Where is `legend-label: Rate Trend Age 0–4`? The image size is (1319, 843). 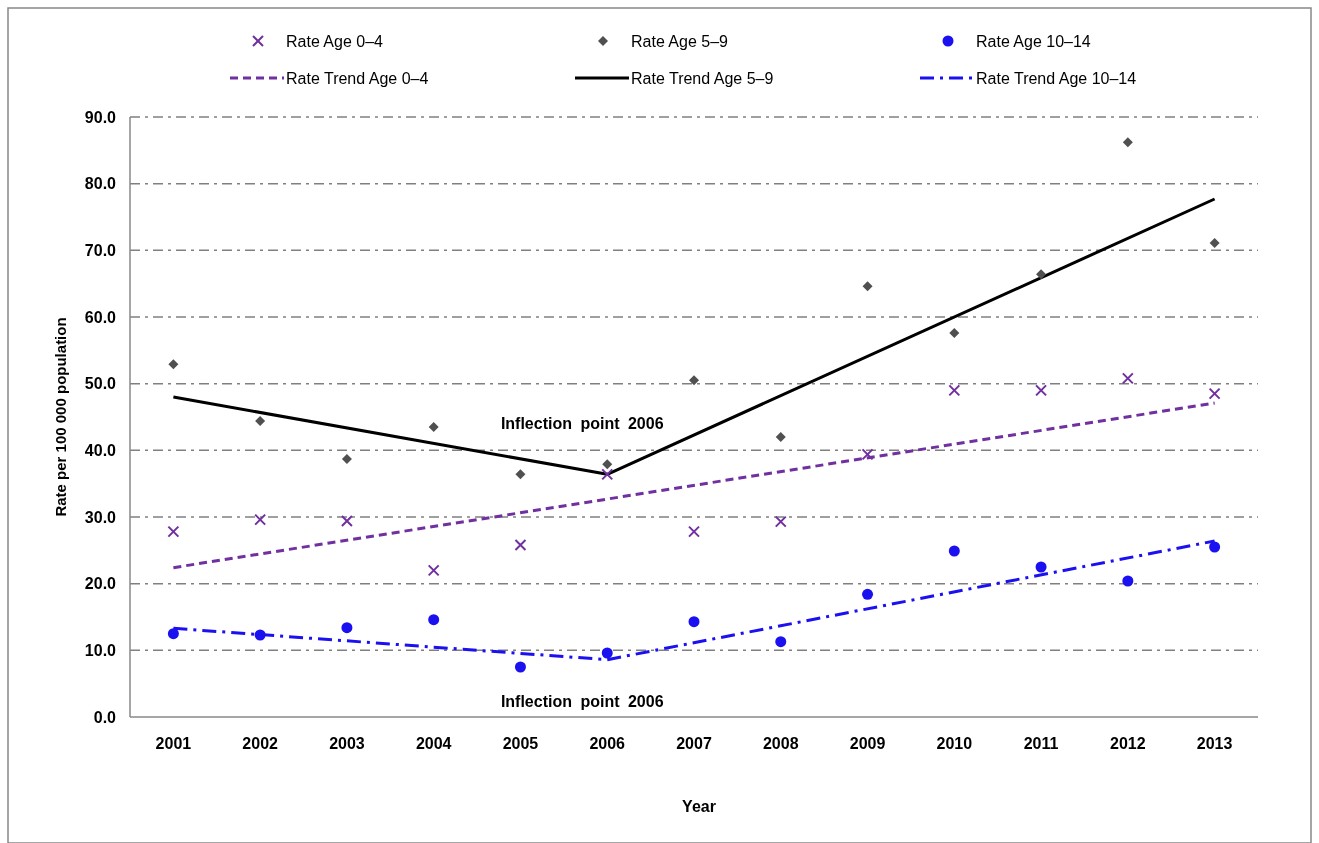
legend-label: Rate Trend Age 0–4 is located at coordinates (357, 78).